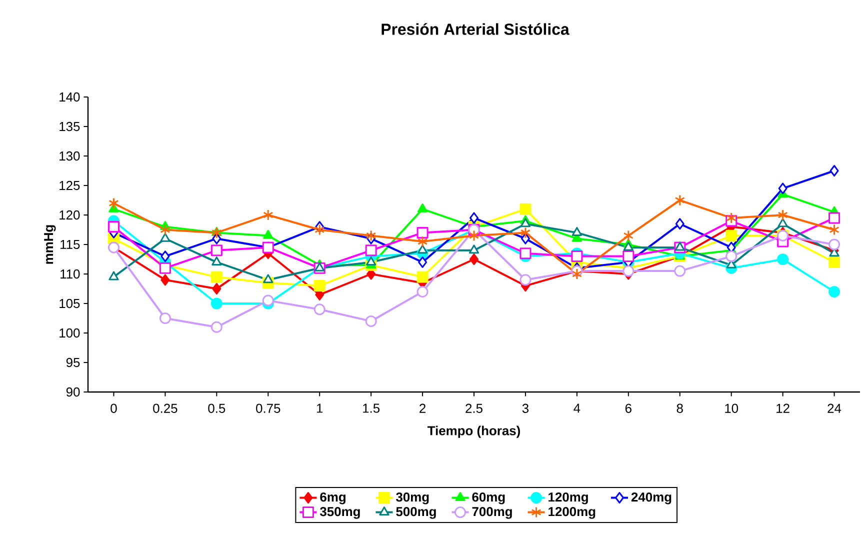  Describe the element at coordinates (679, 408) in the screenshot. I see `x-tick-label: 8` at that location.